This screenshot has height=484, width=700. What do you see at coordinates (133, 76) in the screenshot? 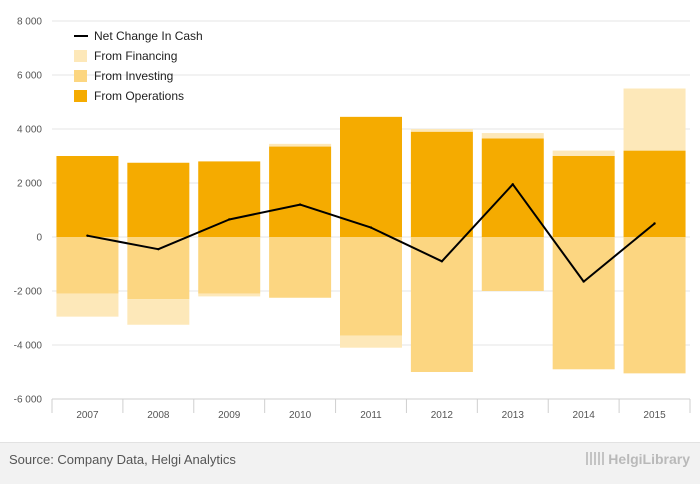
I see `legend-label-from-investing: From Investing` at bounding box center [133, 76].